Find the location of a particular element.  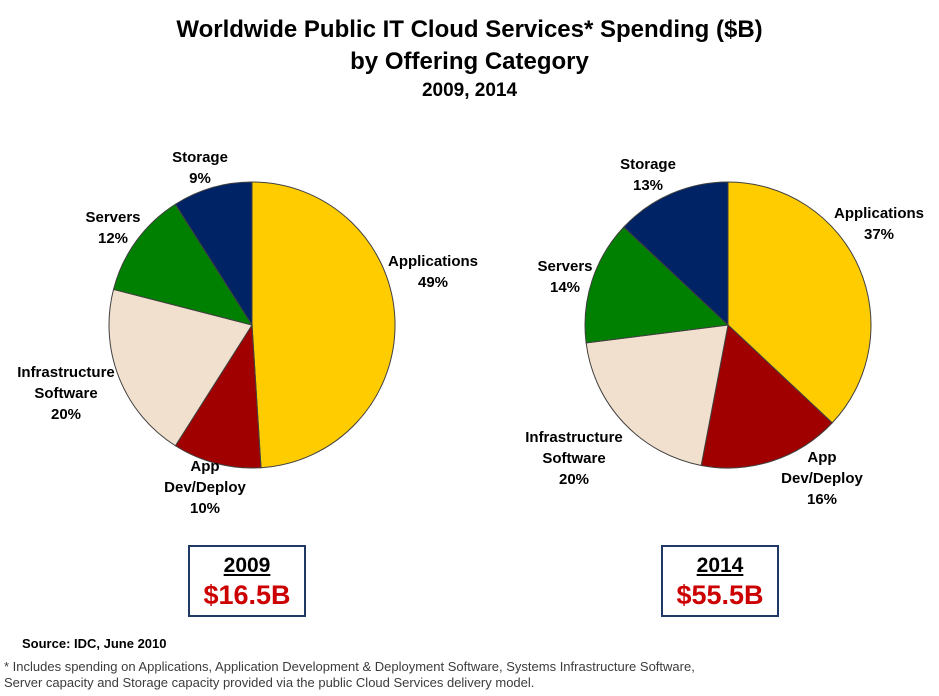

label-2009-storage: Storage 9% is located at coordinates (200, 168).